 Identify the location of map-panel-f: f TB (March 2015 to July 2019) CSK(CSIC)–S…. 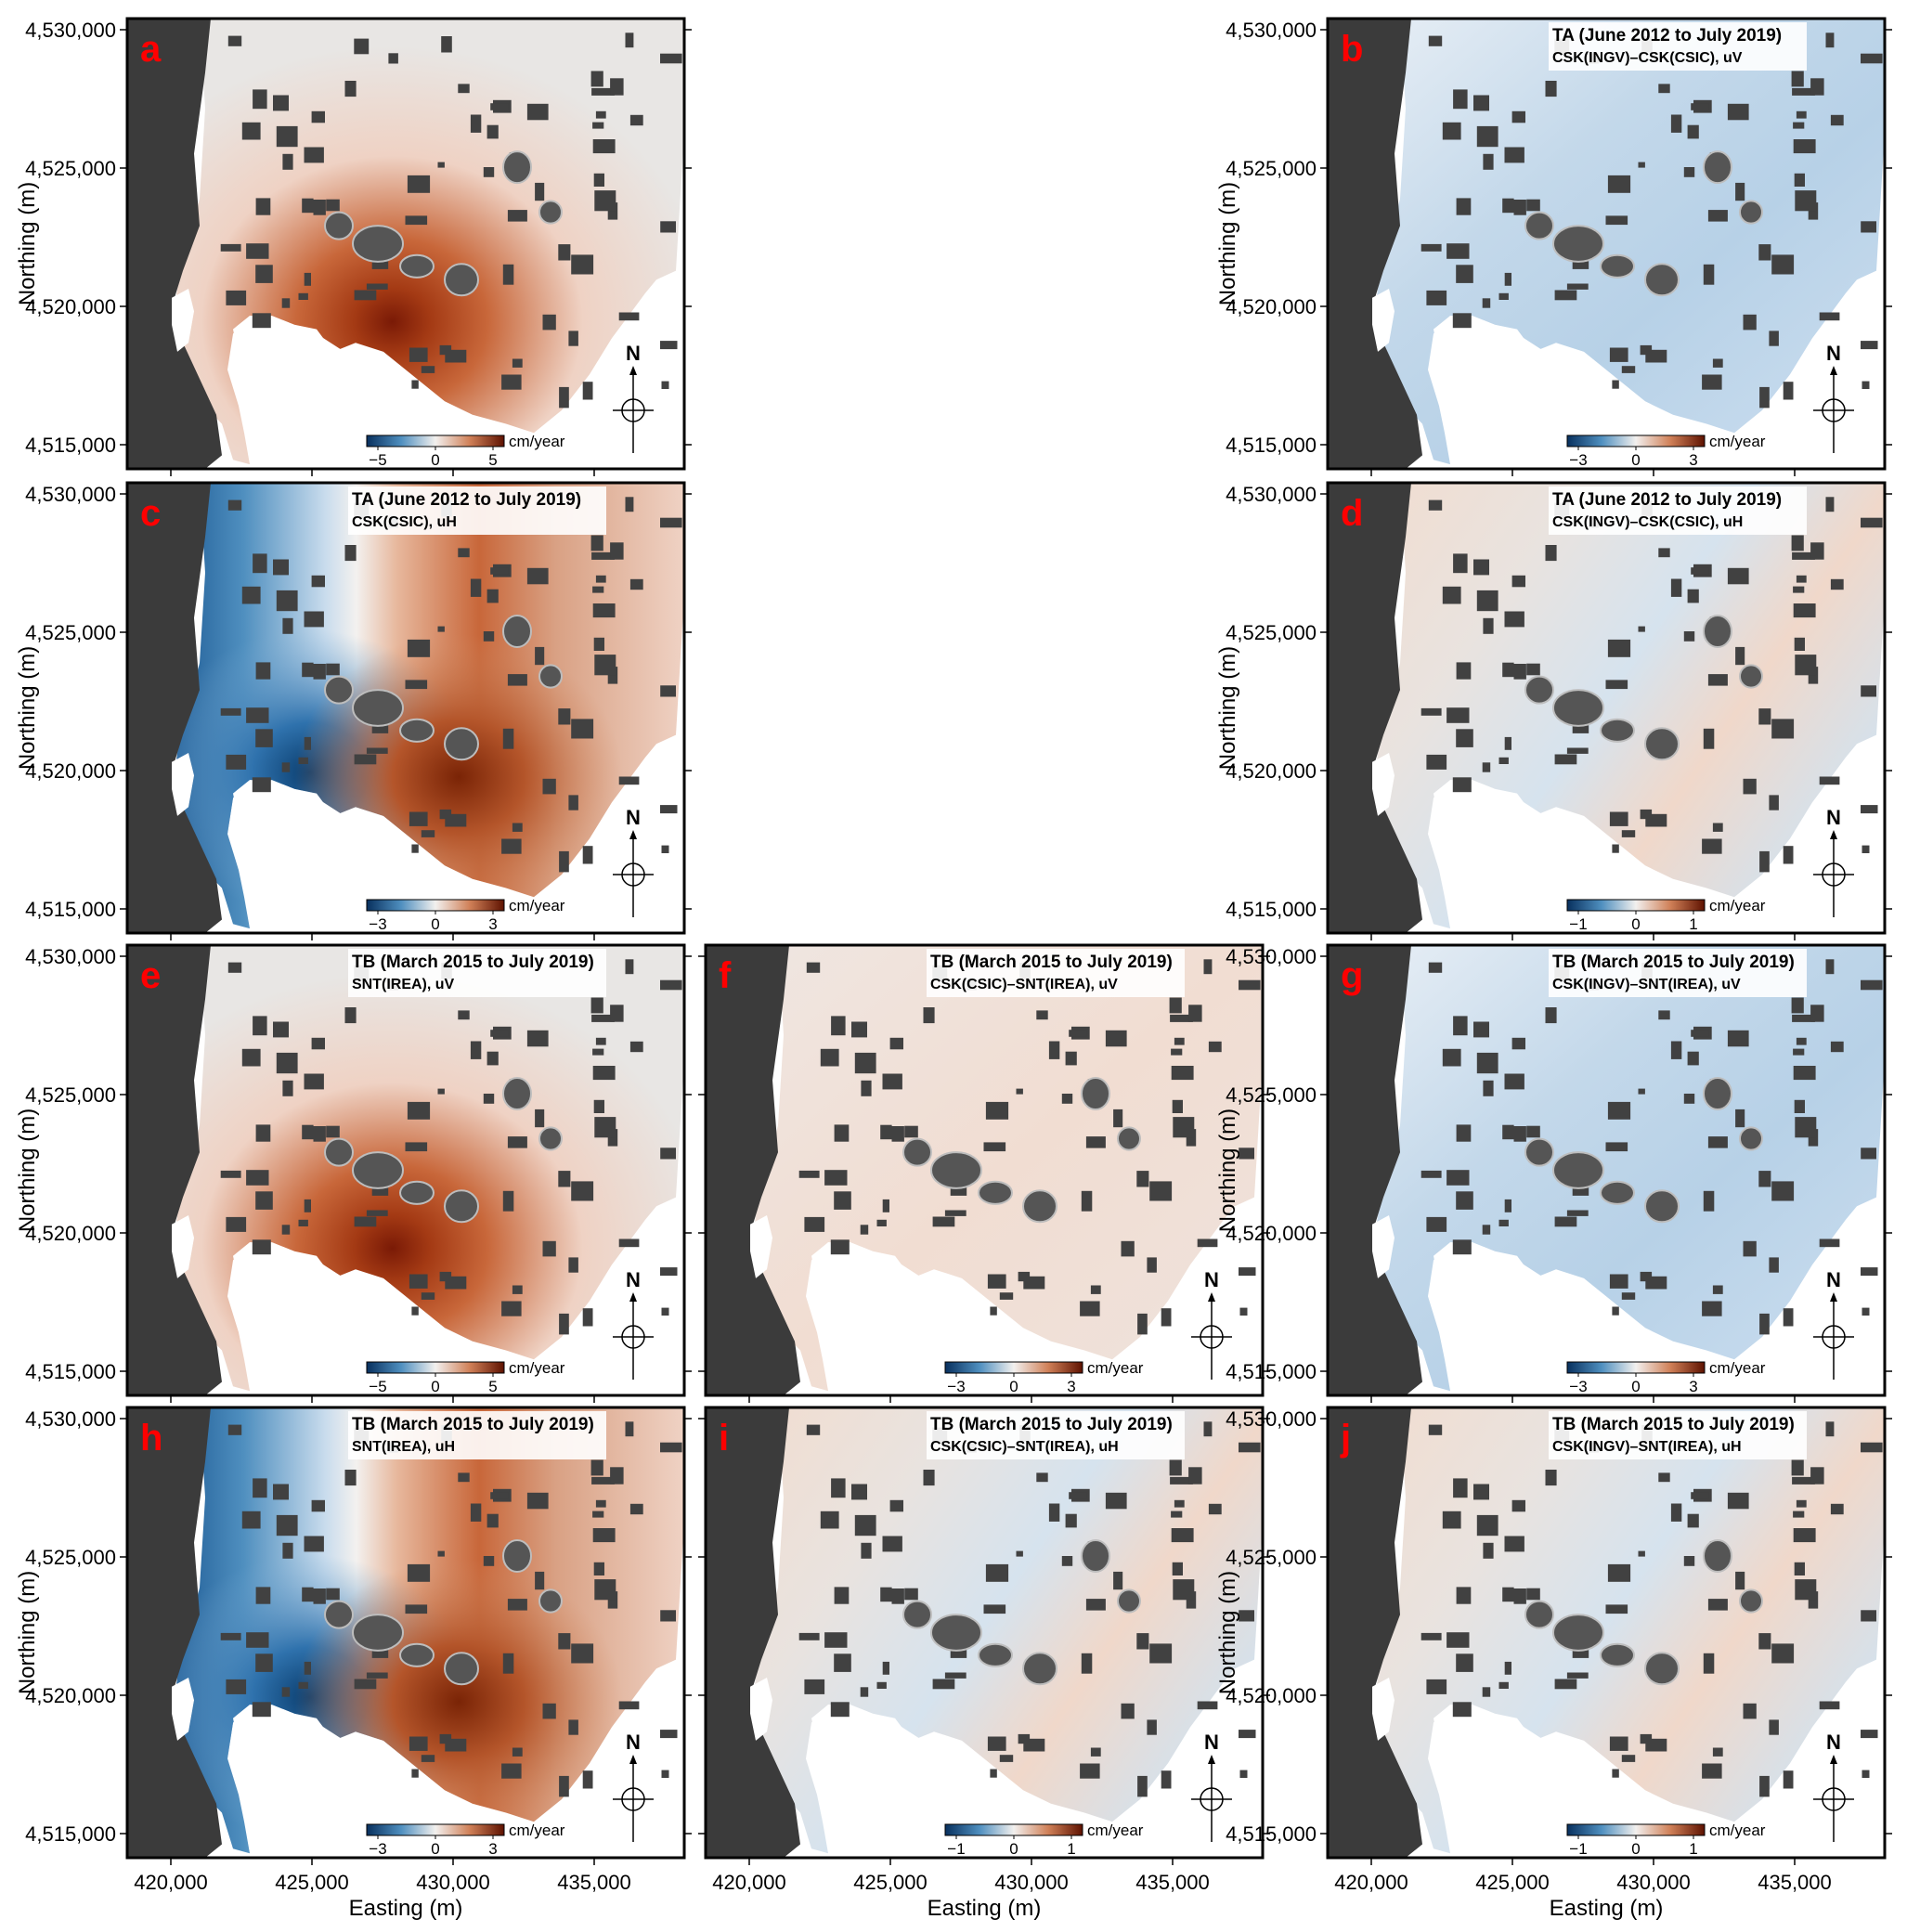
(984, 1173).